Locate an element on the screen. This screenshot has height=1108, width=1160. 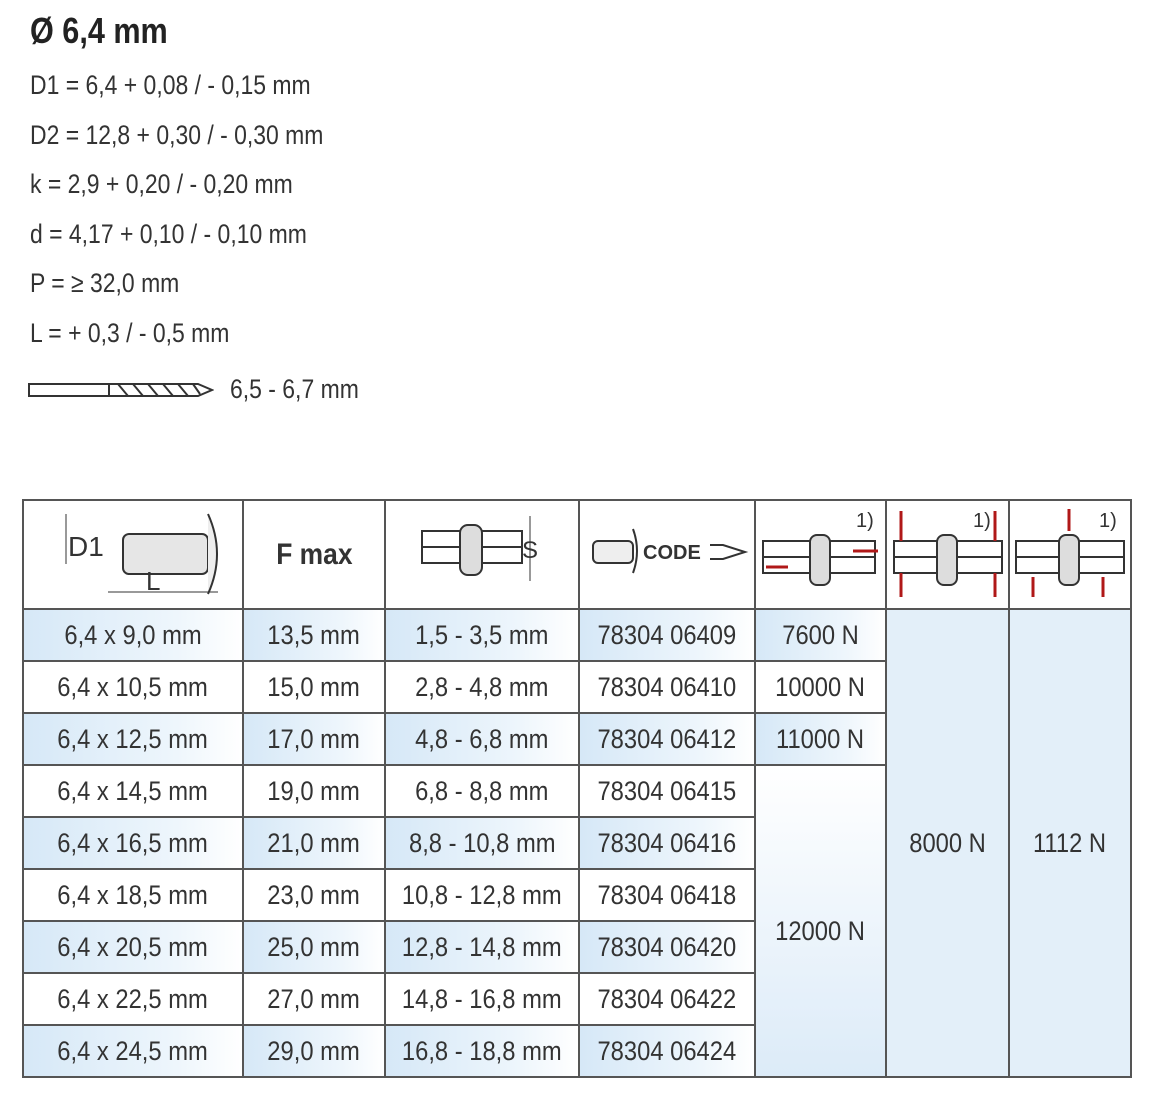
table-cell: 7600 N is located at coordinates (820, 635).